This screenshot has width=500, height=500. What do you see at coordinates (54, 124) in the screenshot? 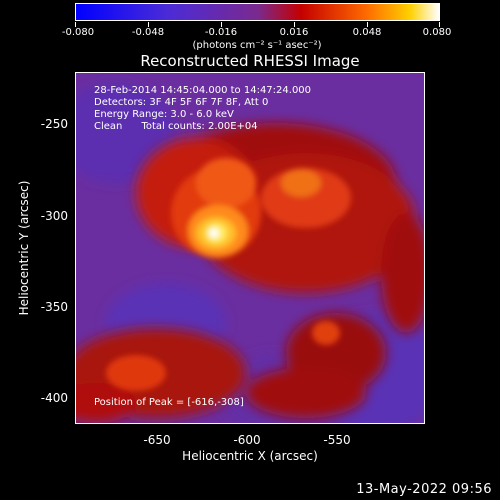
I see `y-tick-label: -250` at bounding box center [54, 124].